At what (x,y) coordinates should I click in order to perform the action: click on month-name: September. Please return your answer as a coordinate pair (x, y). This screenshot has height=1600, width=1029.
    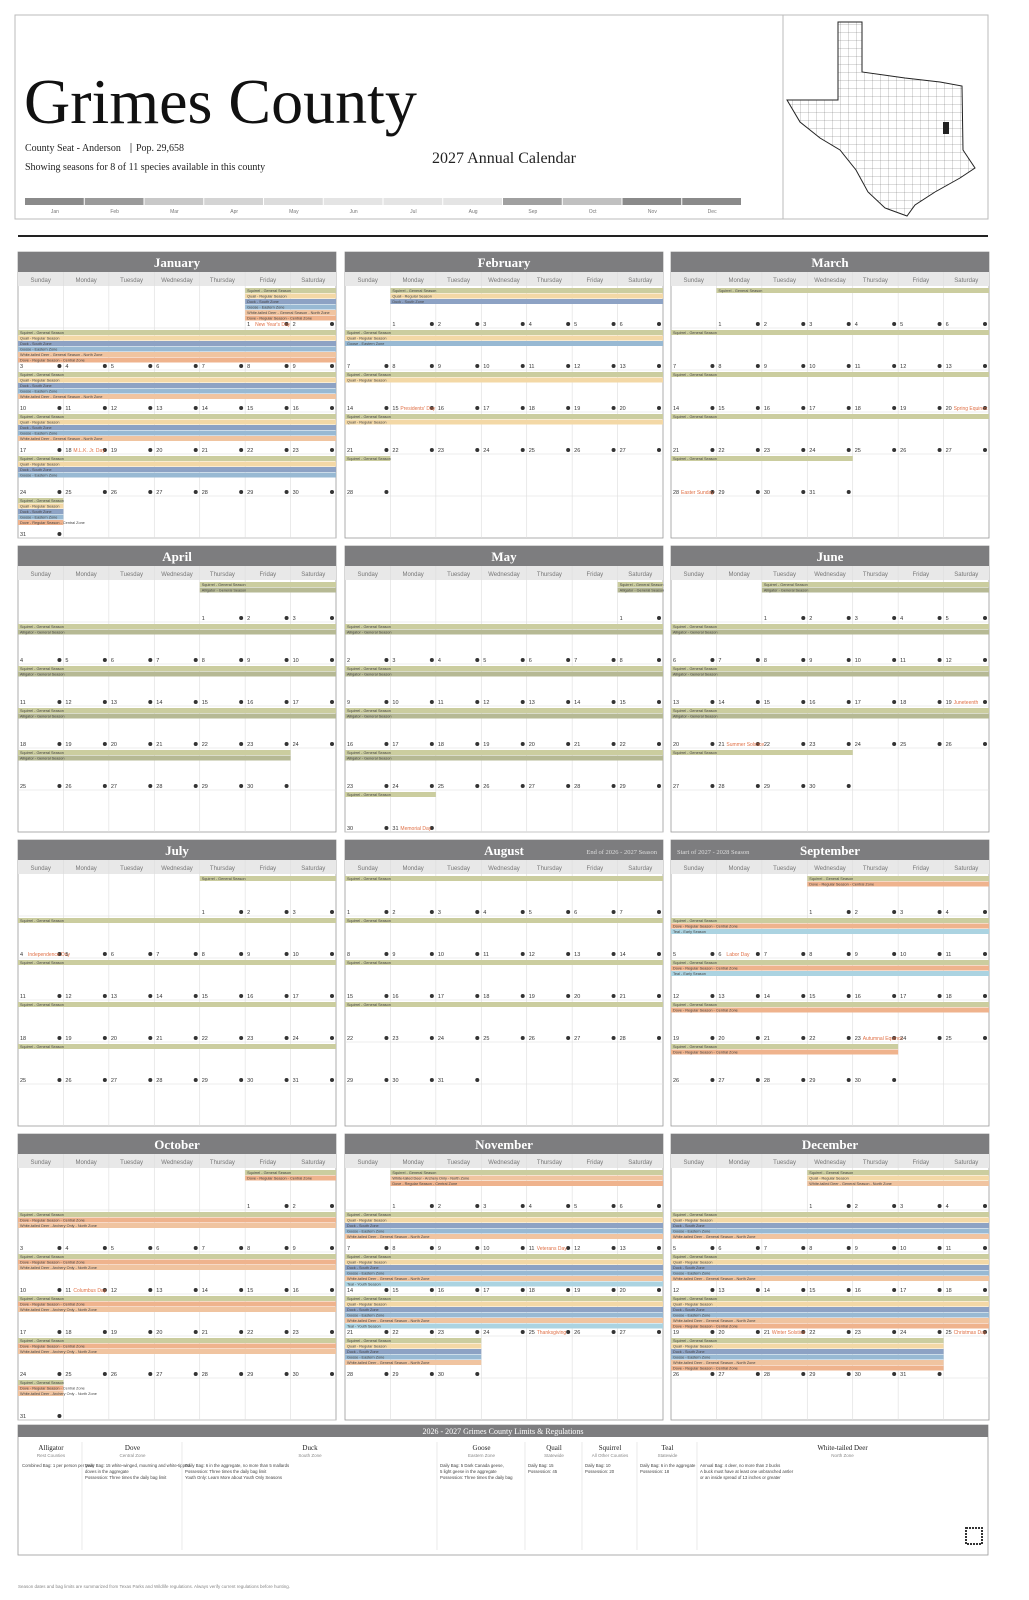
    Looking at the image, I should click on (830, 850).